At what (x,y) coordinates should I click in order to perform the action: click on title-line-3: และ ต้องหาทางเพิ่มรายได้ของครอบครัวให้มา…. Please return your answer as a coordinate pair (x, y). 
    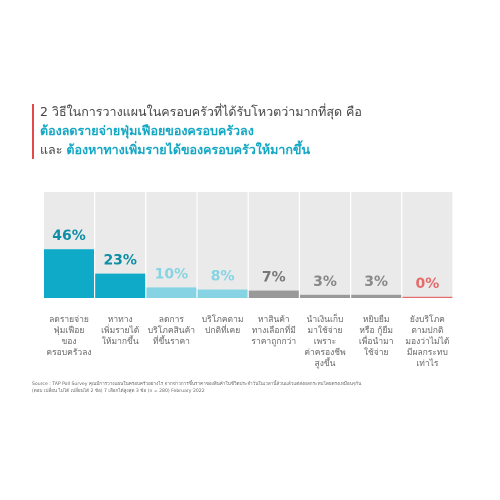
    Looking at the image, I should click on (260, 149).